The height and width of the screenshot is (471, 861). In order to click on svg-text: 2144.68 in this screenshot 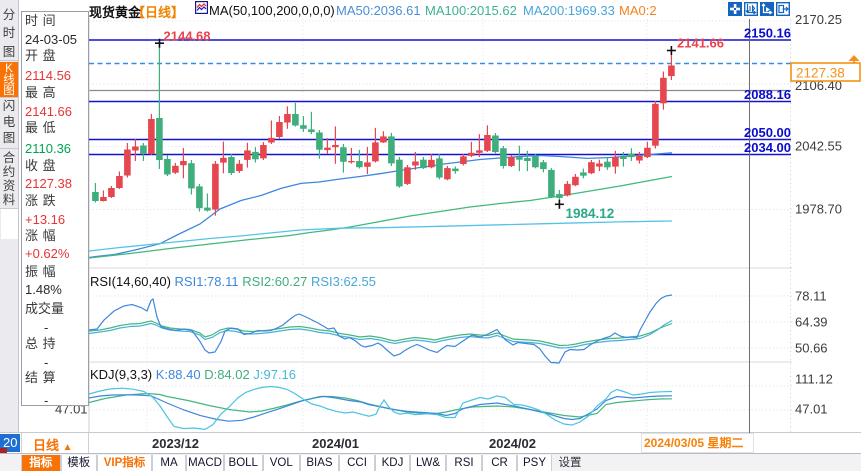, I will do `click(187, 36)`.